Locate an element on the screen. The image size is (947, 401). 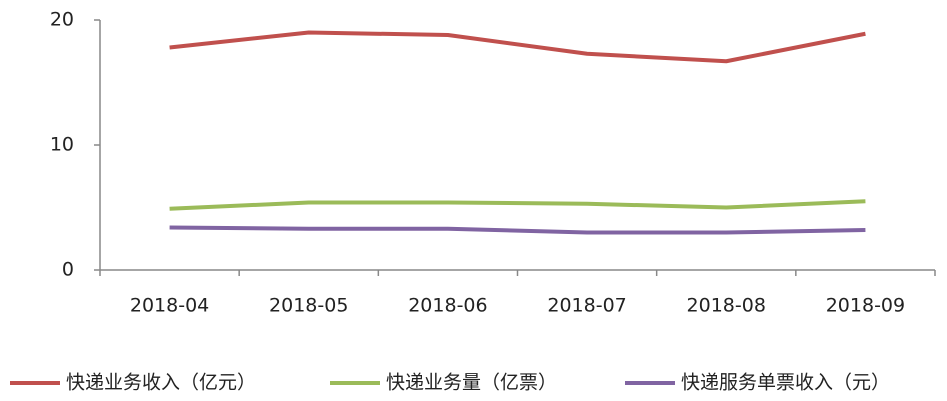
x-tick-label: 2018-04 is located at coordinates (169, 306).